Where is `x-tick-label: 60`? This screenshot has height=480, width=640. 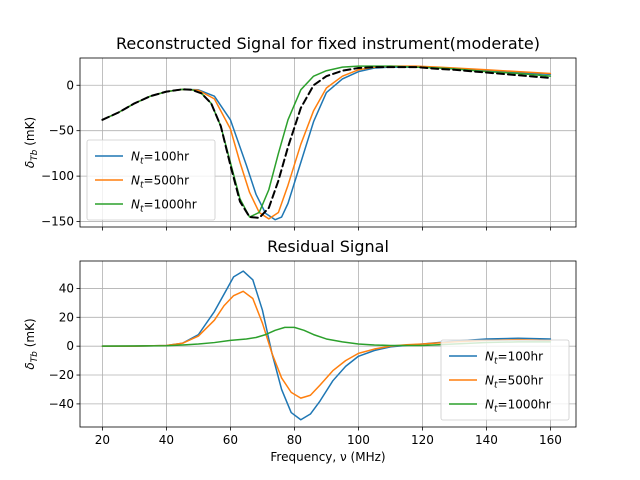 x-tick-label: 60 is located at coordinates (230, 440).